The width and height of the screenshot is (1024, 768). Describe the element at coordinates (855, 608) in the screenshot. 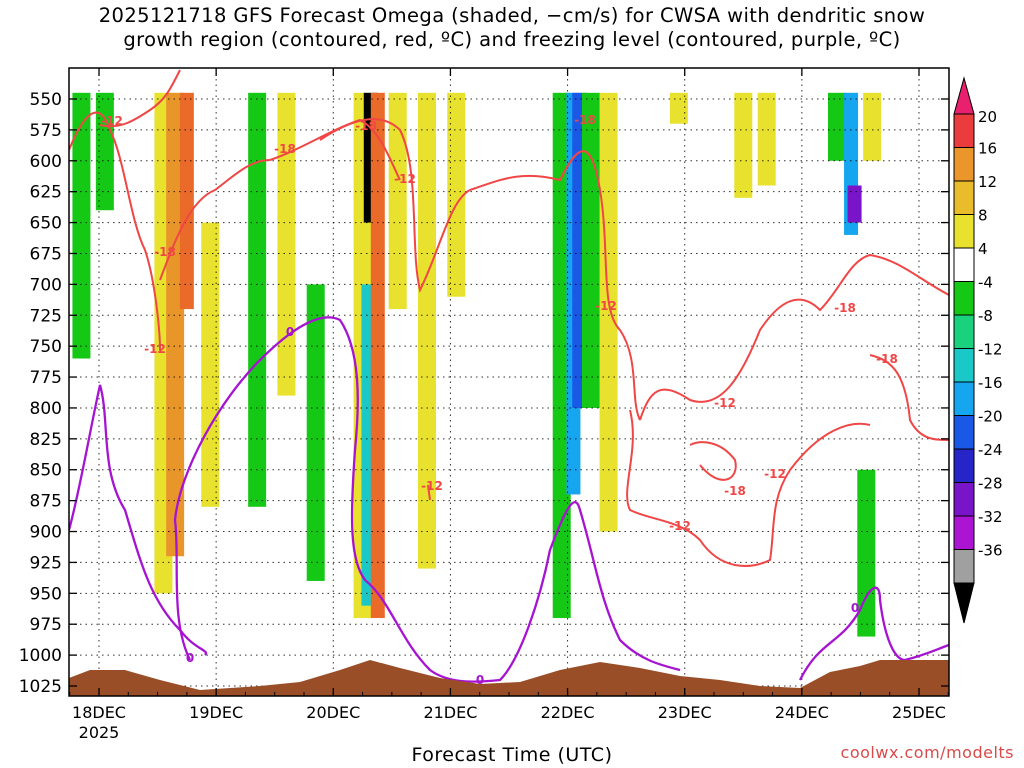

I see `purple-contour-label-3: 0` at that location.